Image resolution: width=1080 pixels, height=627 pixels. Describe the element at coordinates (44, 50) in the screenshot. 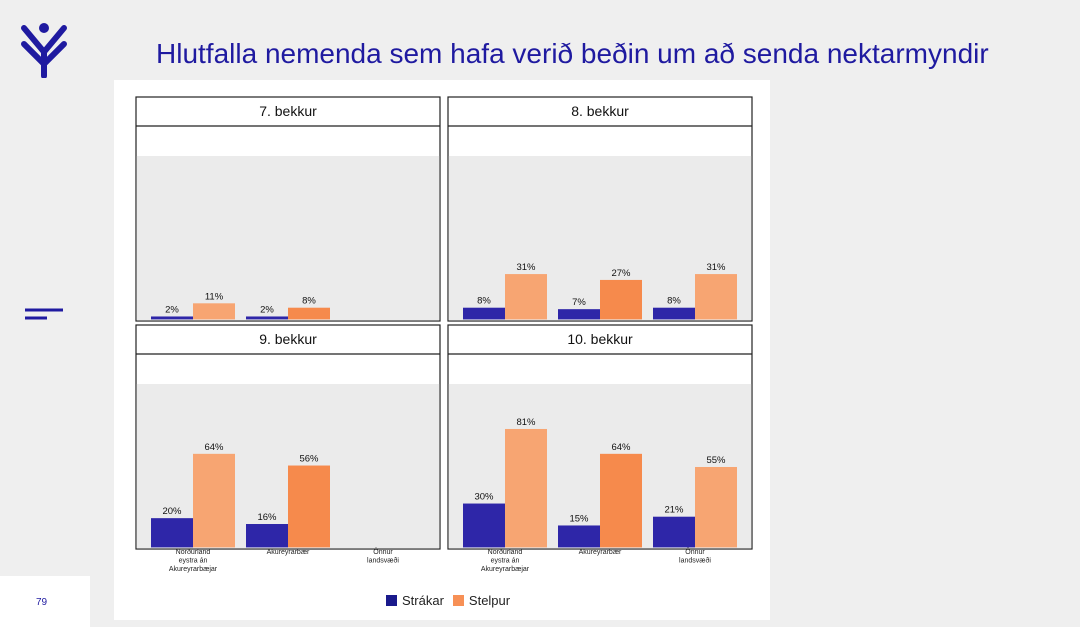

I see `logo-icon` at that location.